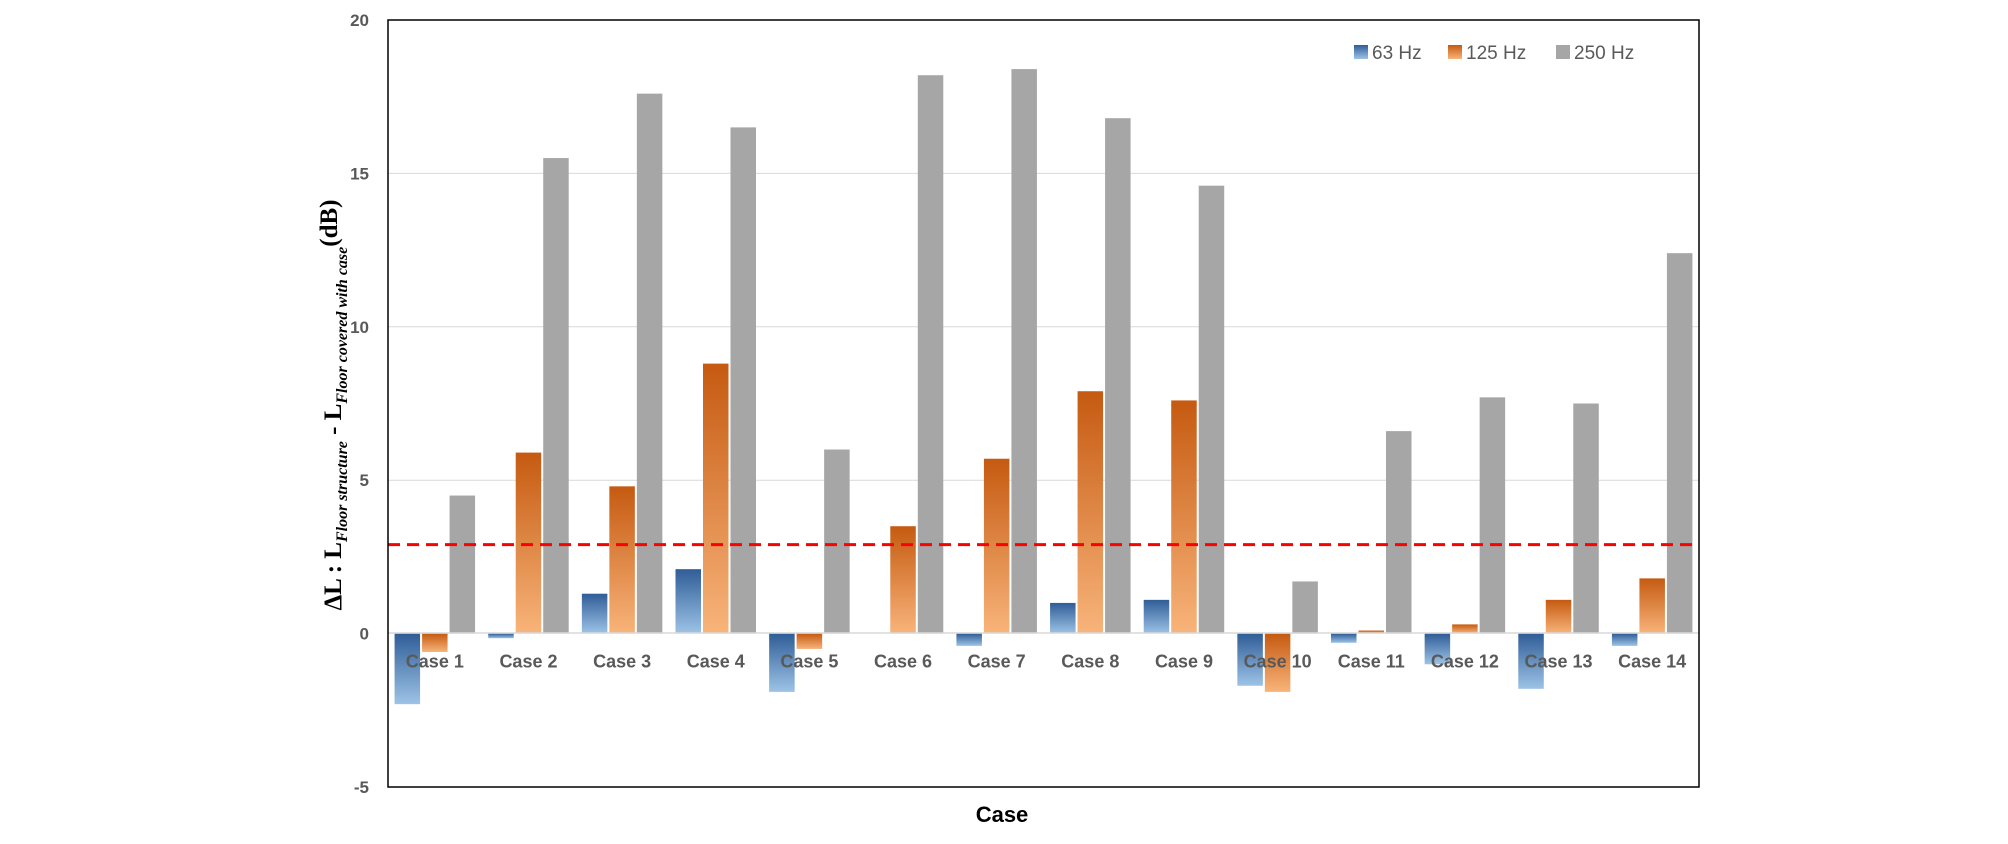 This screenshot has width=2008, height=844. I want to click on legend: 63 Hz 125 Hz 250 Hz, so click(1494, 53).